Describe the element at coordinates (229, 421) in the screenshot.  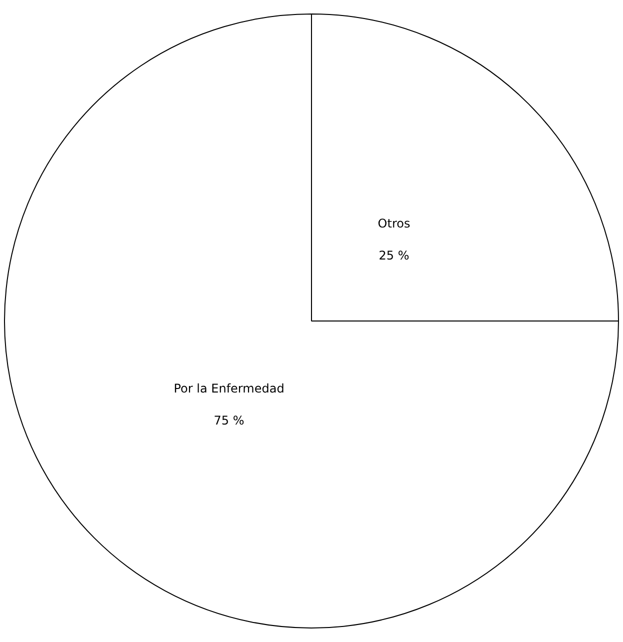
I see `data-label: 75 %` at that location.